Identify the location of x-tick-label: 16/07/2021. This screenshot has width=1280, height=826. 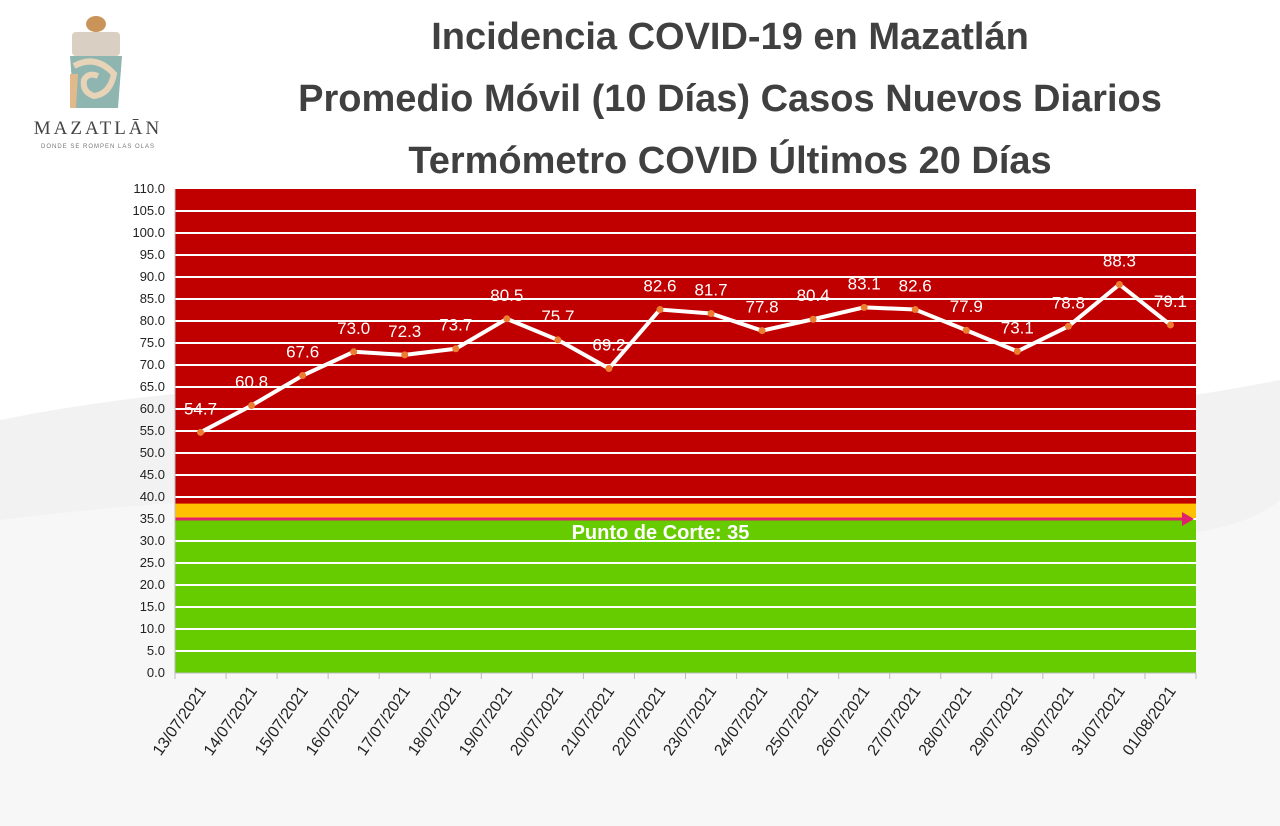
(333, 720).